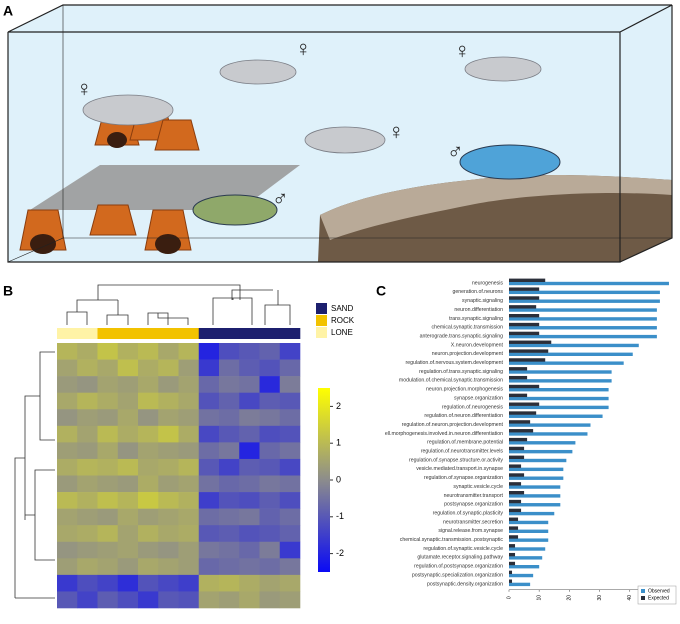 The height and width of the screenshot is (624, 680). What do you see at coordinates (473, 522) in the screenshot?
I see `category-label: neurotransmitter.secretion` at bounding box center [473, 522].